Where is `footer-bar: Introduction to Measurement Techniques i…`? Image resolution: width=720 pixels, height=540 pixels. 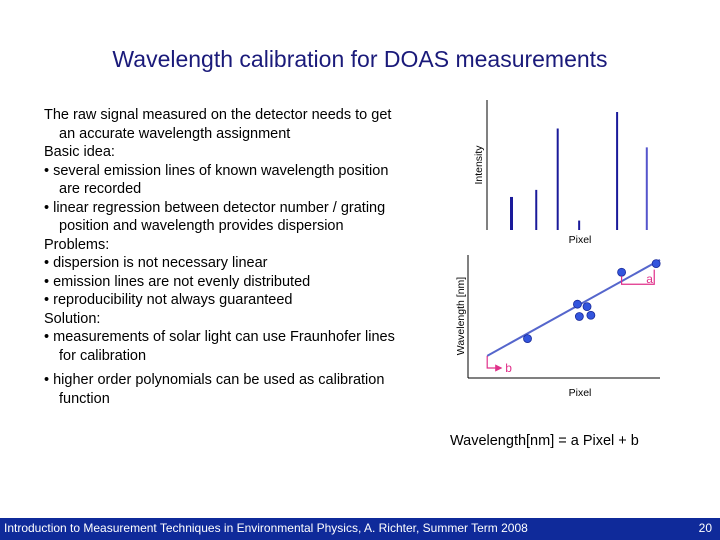
footer-bar: Introduction to Measurement Techniques i… is located at coordinates (360, 529).